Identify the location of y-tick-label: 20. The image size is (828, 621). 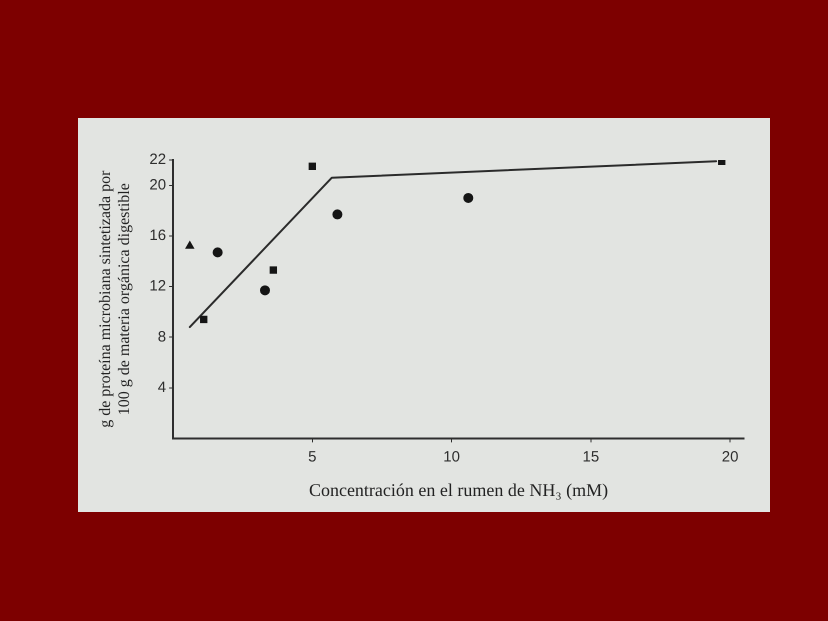
(157, 185).